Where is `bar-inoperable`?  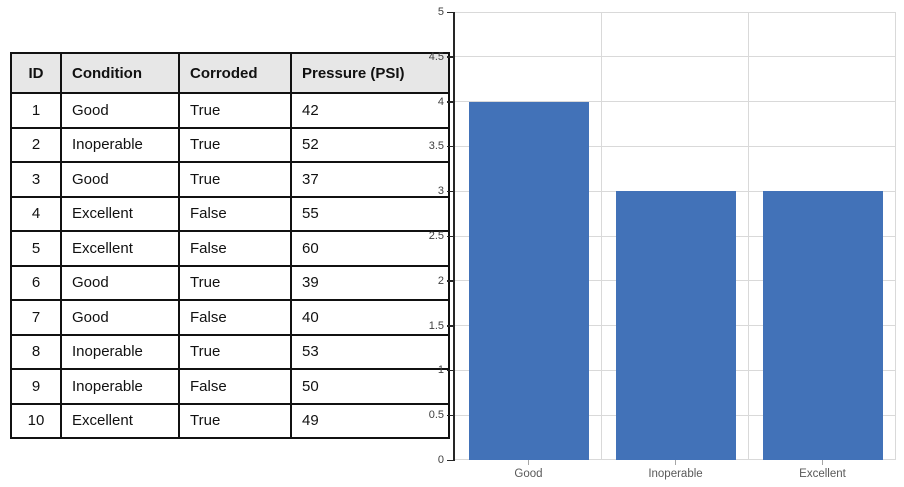 bar-inoperable is located at coordinates (675, 325).